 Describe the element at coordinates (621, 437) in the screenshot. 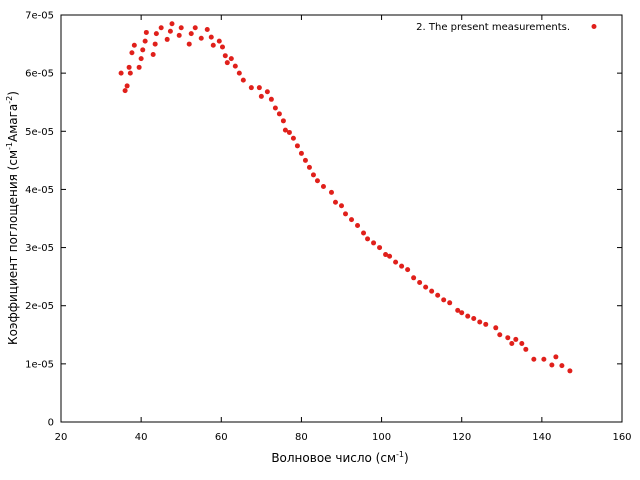

I see `x-tick-label: 160` at that location.